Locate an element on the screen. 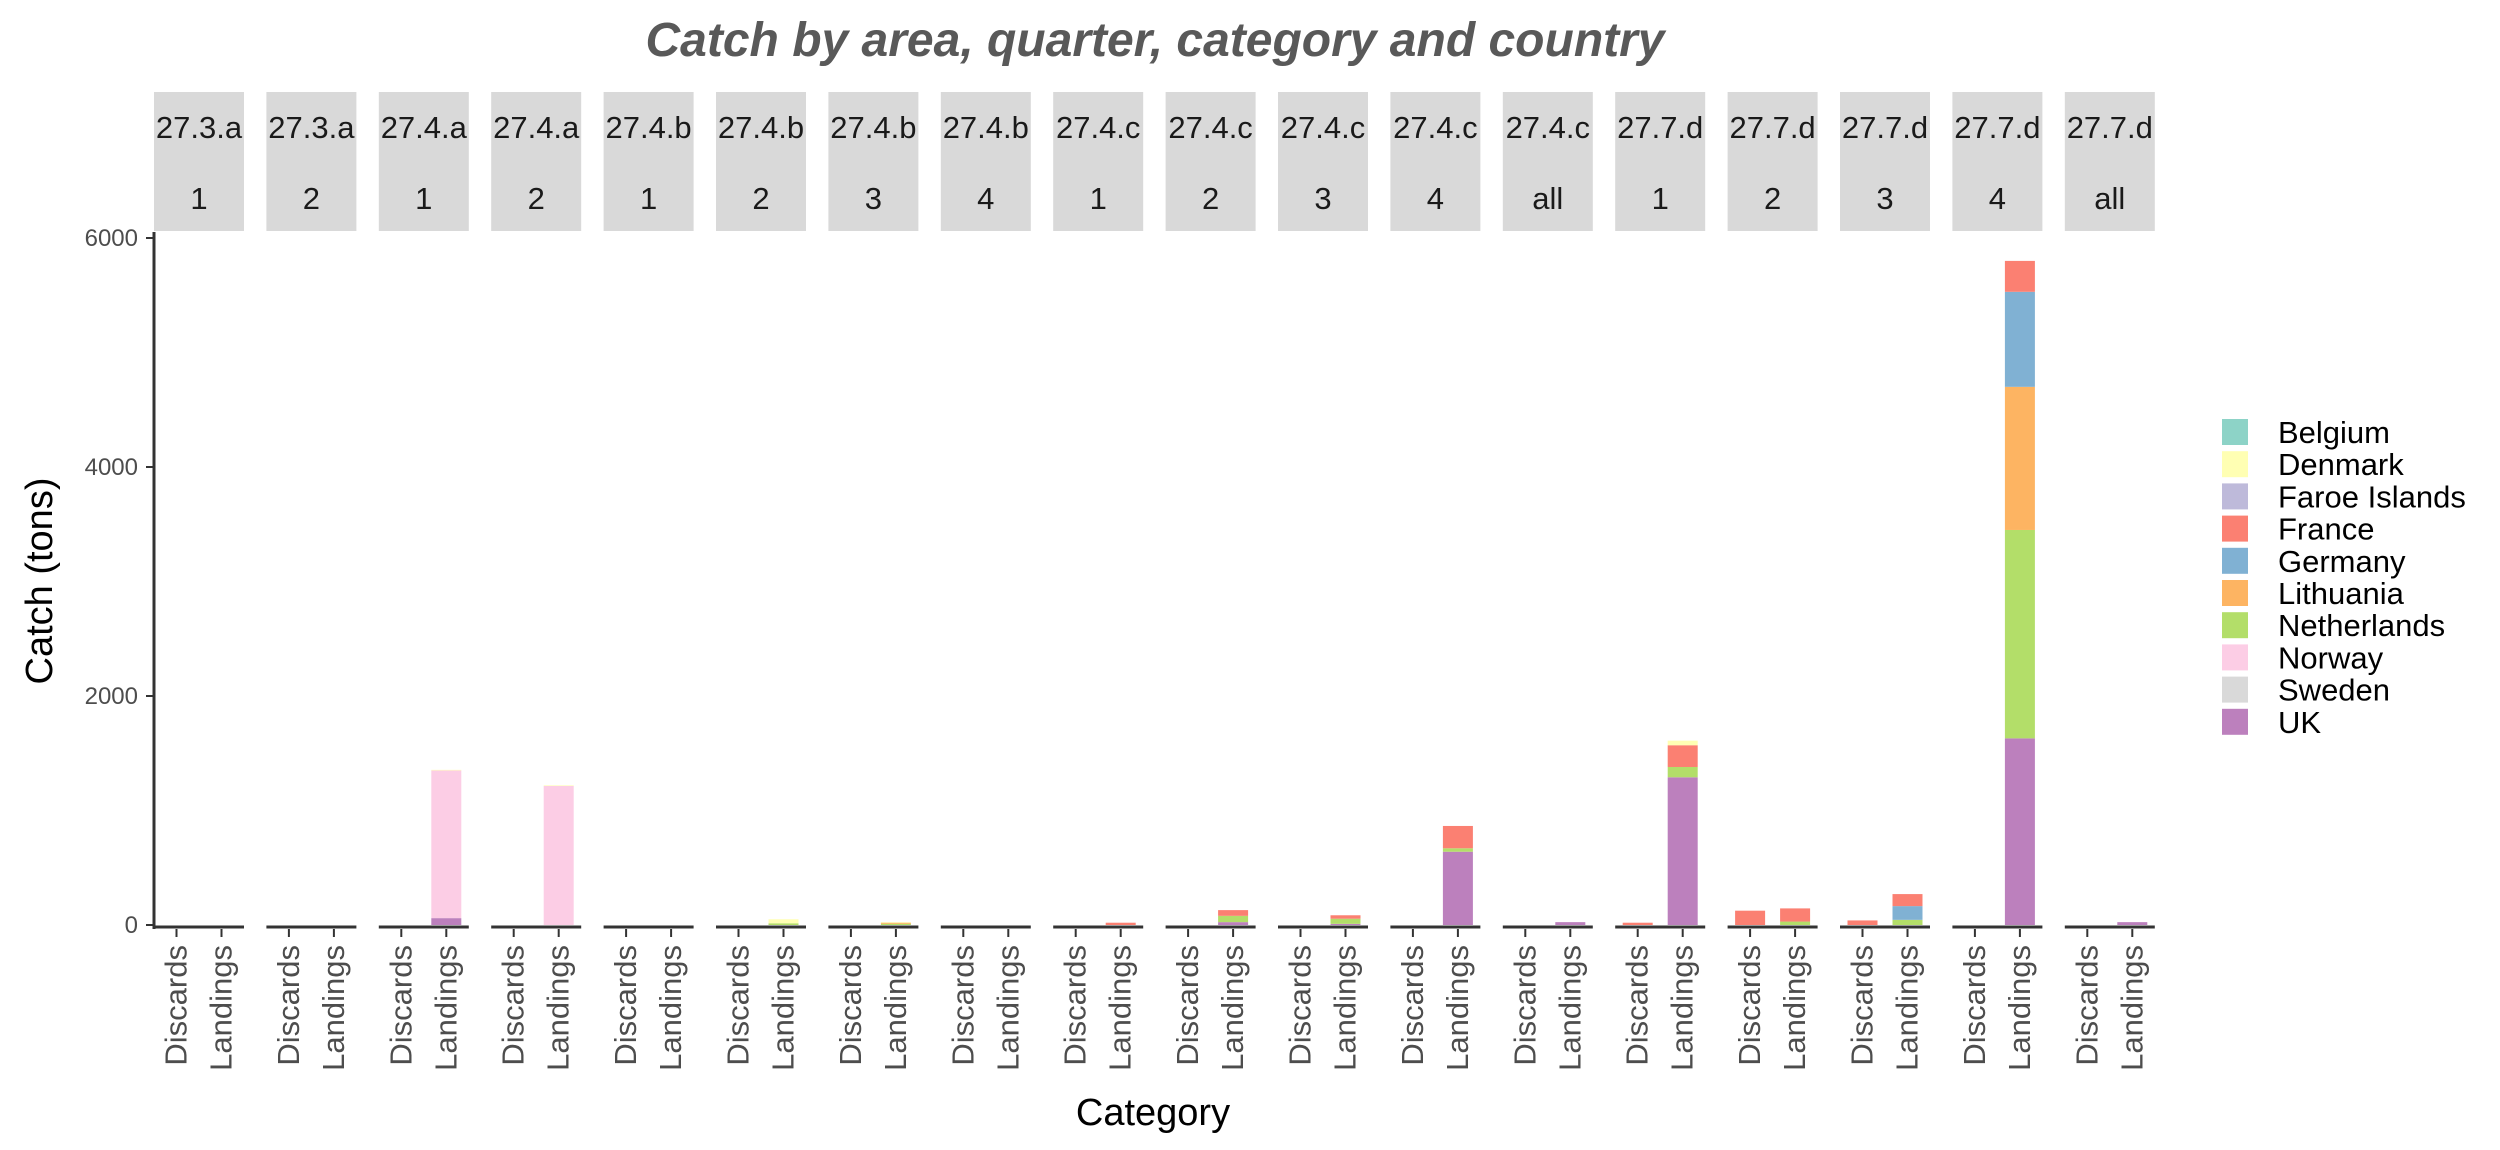 The width and height of the screenshot is (2500, 1150). facet-panel: 27.4.c 3 Discards Landings is located at coordinates (1323, 581).